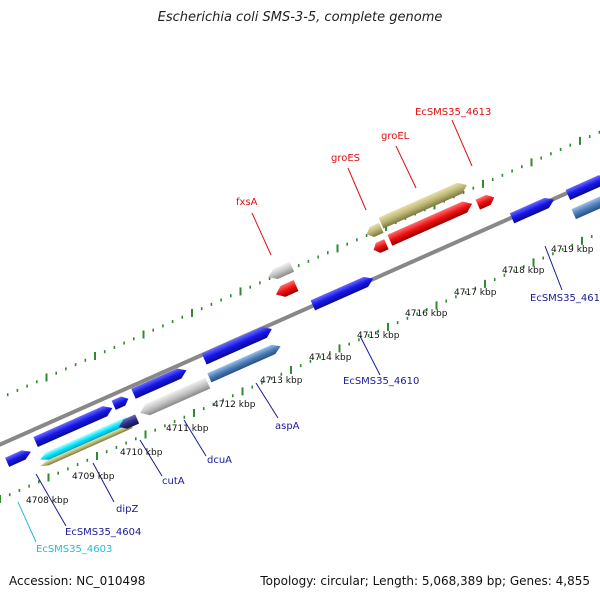  What do you see at coordinates (77, 581) in the screenshot?
I see `accession-text: Accession: NC_010498` at bounding box center [77, 581].